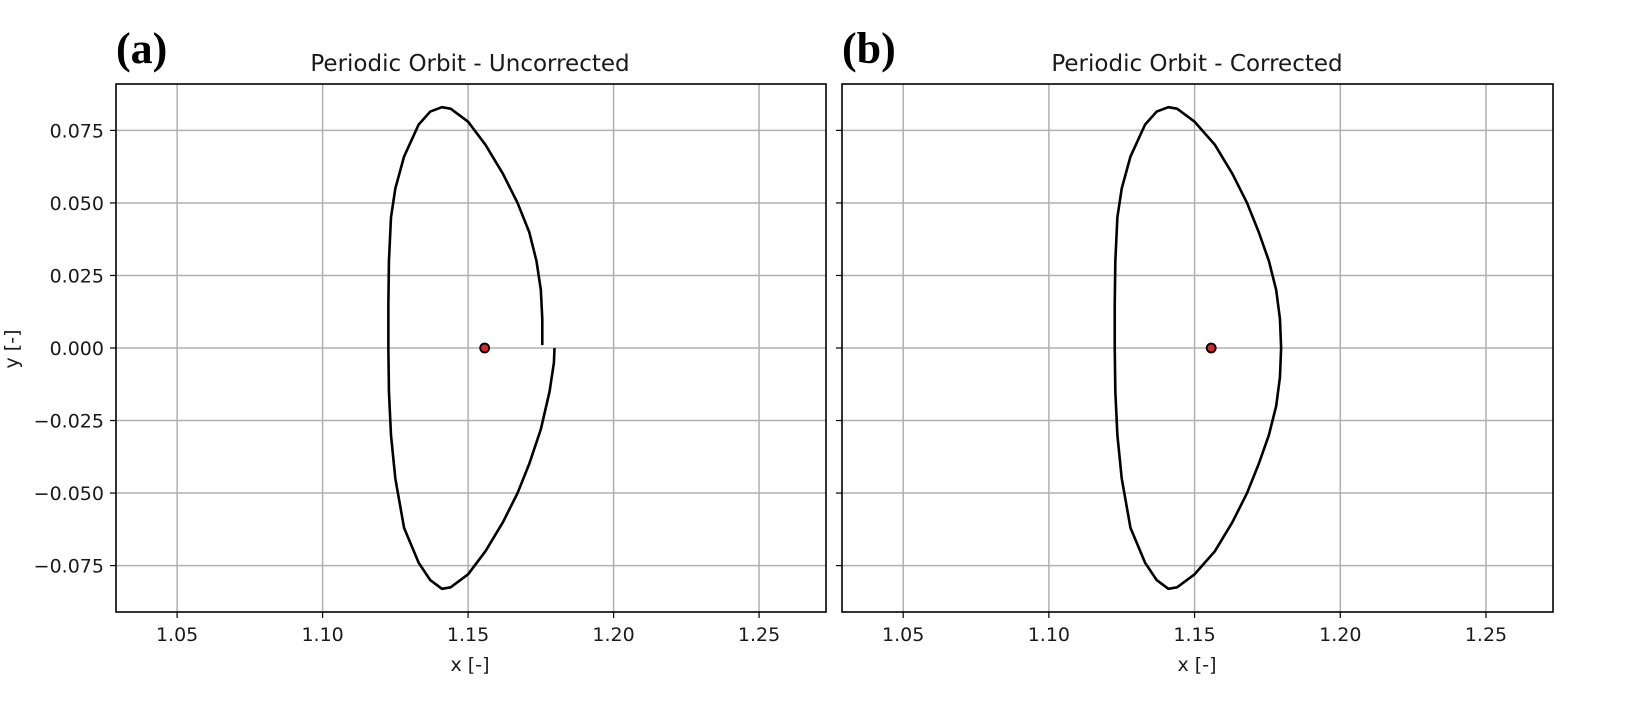 This screenshot has height=718, width=1639. What do you see at coordinates (469, 64) in the screenshot?
I see `panel-a-title: Periodic Orbit - Uncorrected` at bounding box center [469, 64].